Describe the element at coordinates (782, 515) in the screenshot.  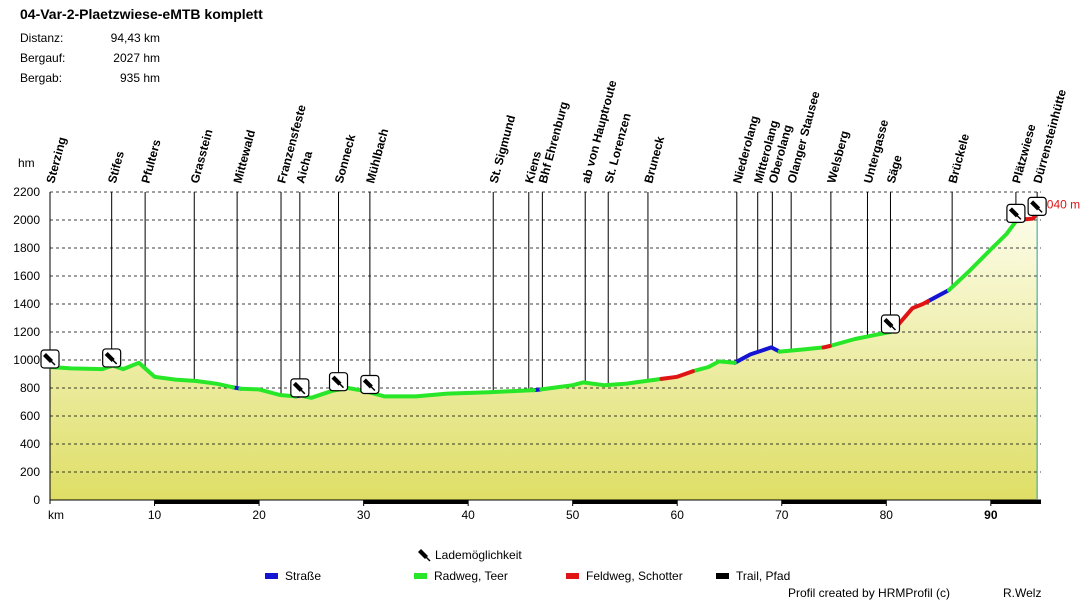
I see `x-tick-label: 70` at that location.